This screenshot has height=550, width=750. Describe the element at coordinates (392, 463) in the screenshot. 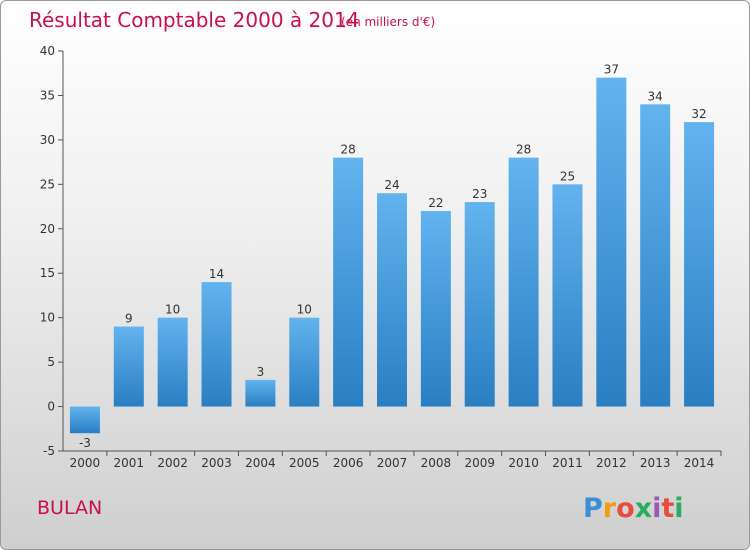

I see `x-tick-label: 2007` at that location.